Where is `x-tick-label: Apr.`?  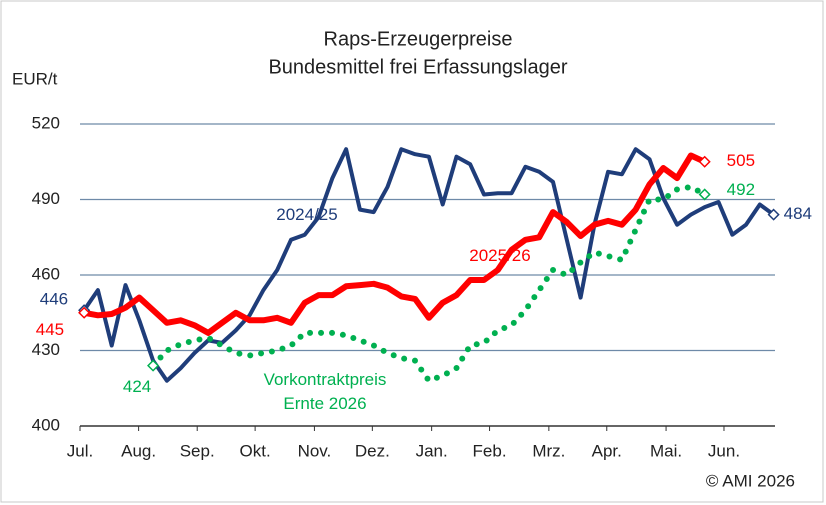 x-tick-label: Apr. is located at coordinates (607, 450).